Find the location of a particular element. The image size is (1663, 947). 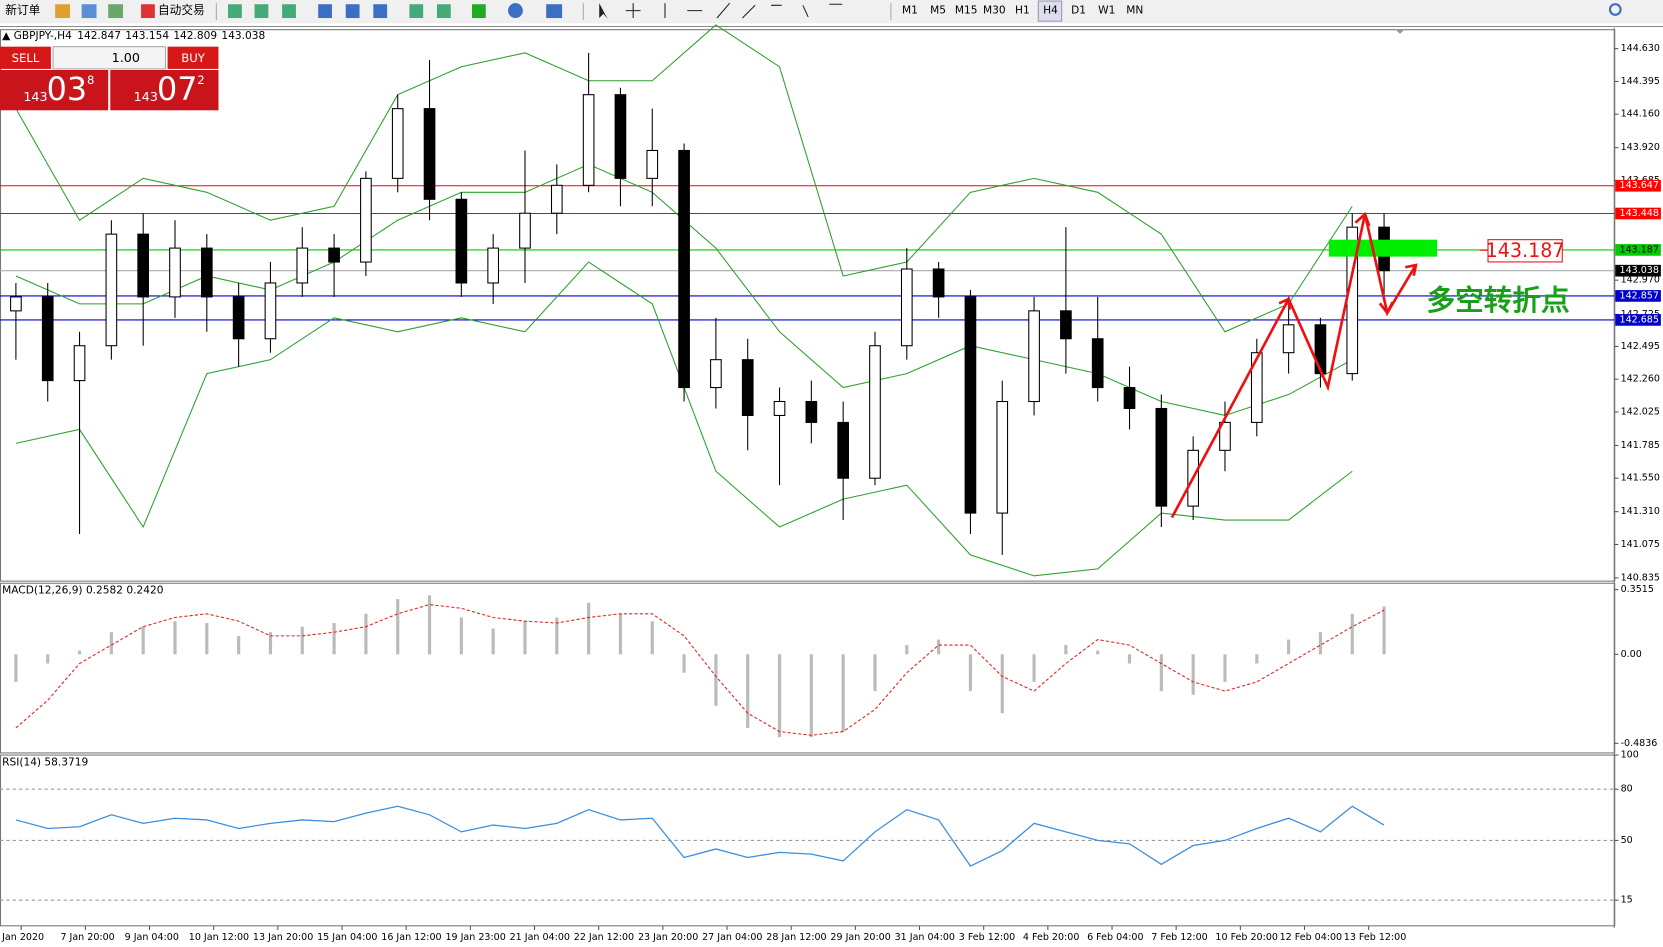

bid-box is located at coordinates (54, 90).